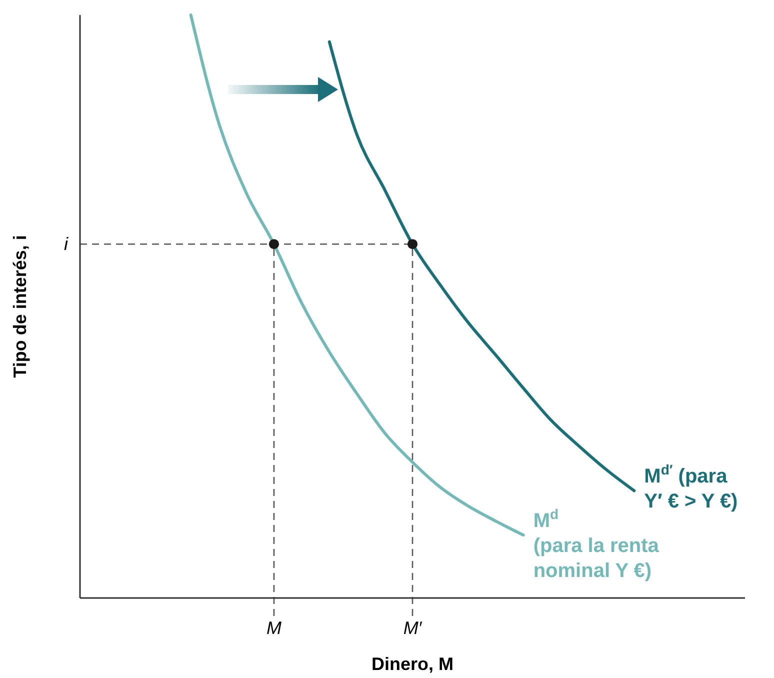 The height and width of the screenshot is (678, 774). What do you see at coordinates (412, 664) in the screenshot?
I see `x-axis-title: Dinero, M` at bounding box center [412, 664].